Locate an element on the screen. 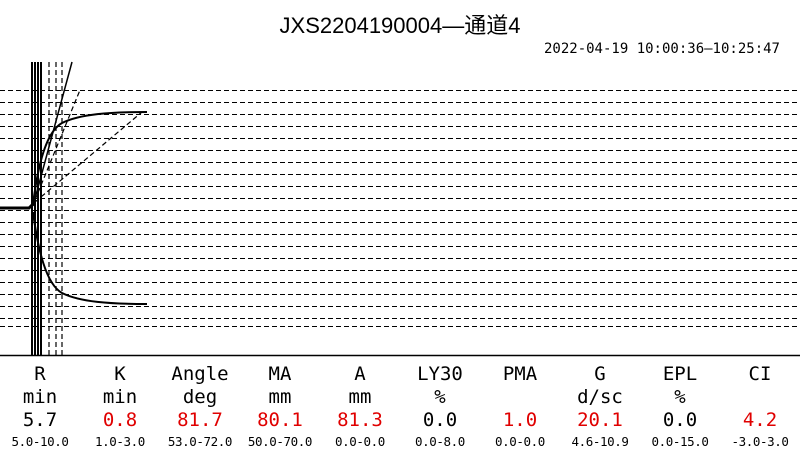  param-unit: deg is located at coordinates (200, 397).